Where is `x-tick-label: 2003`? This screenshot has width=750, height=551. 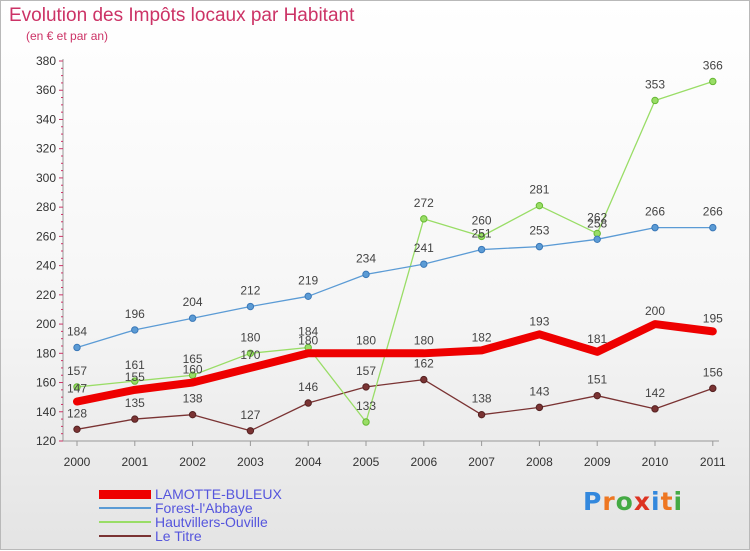
x-tick-label: 2003 is located at coordinates (250, 462).